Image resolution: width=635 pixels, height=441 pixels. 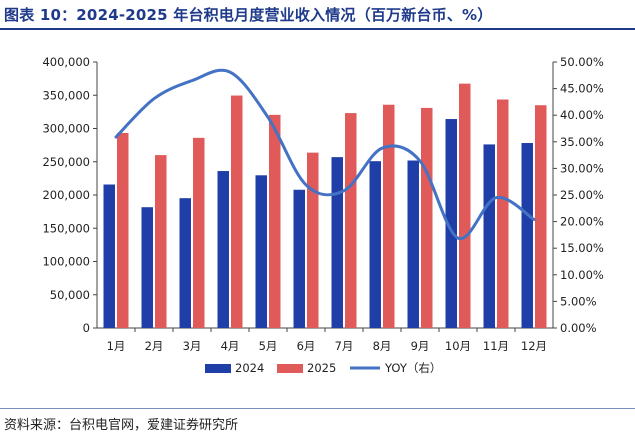 I want to click on right-tick-label: 45.00%, so click(x=582, y=89).